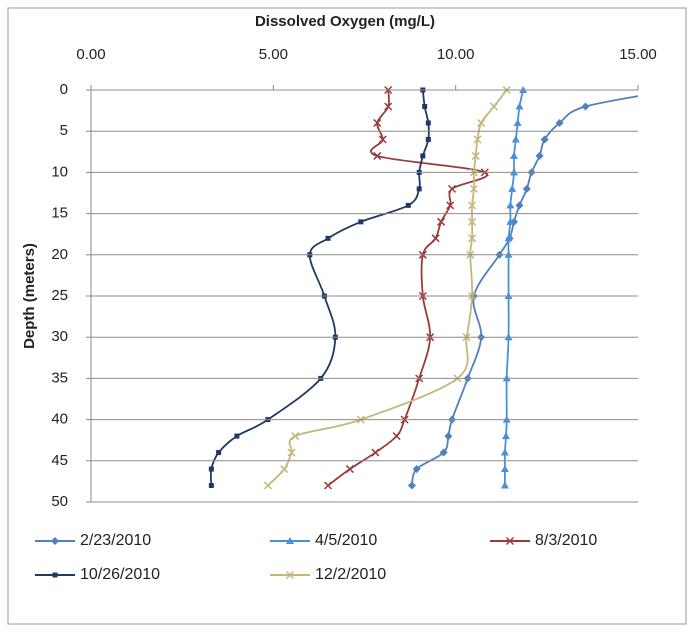 The image size is (694, 632). What do you see at coordinates (29, 296) in the screenshot?
I see `y-axis-label: Depth (meters)` at bounding box center [29, 296].